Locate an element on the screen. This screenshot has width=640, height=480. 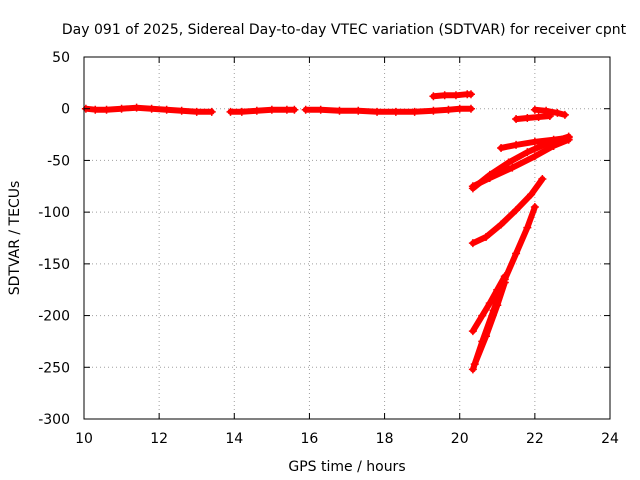
y-tick-label: -100 is located at coordinates (54, 213).